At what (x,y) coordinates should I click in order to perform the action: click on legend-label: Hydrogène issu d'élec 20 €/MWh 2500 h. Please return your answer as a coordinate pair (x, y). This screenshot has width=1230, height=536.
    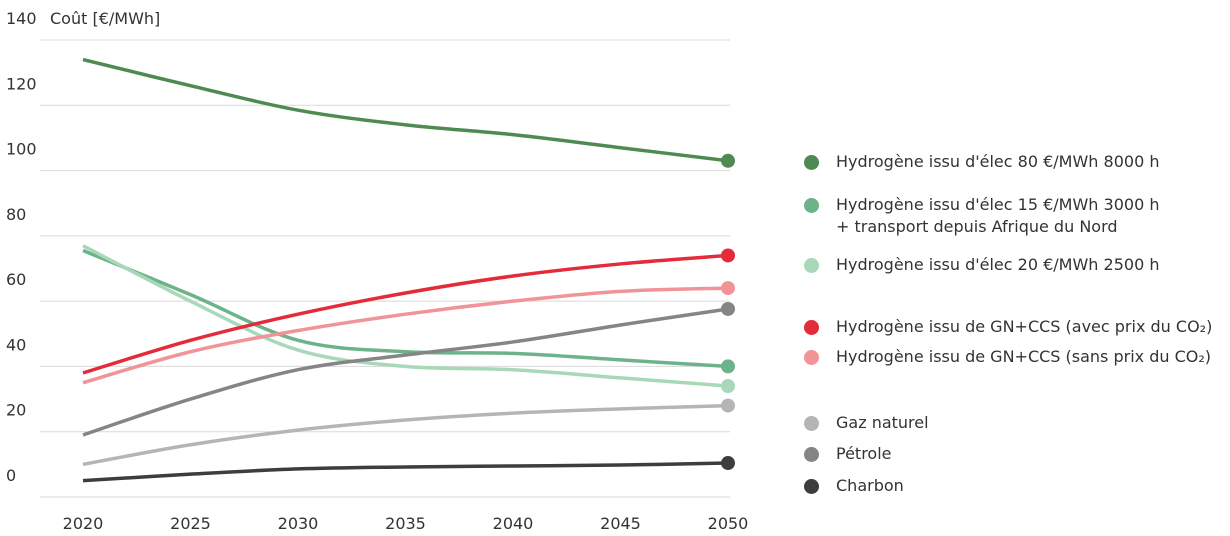
    Looking at the image, I should click on (998, 264).